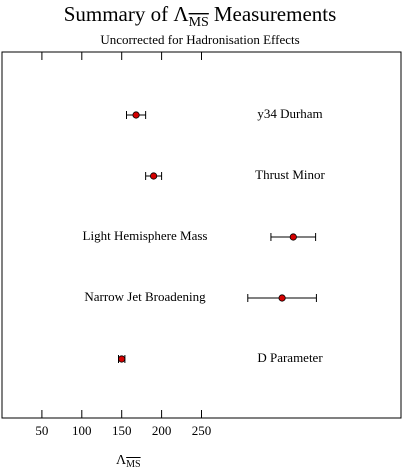  Describe the element at coordinates (133, 464) in the screenshot. I see `x-label-subscript: MS` at that location.